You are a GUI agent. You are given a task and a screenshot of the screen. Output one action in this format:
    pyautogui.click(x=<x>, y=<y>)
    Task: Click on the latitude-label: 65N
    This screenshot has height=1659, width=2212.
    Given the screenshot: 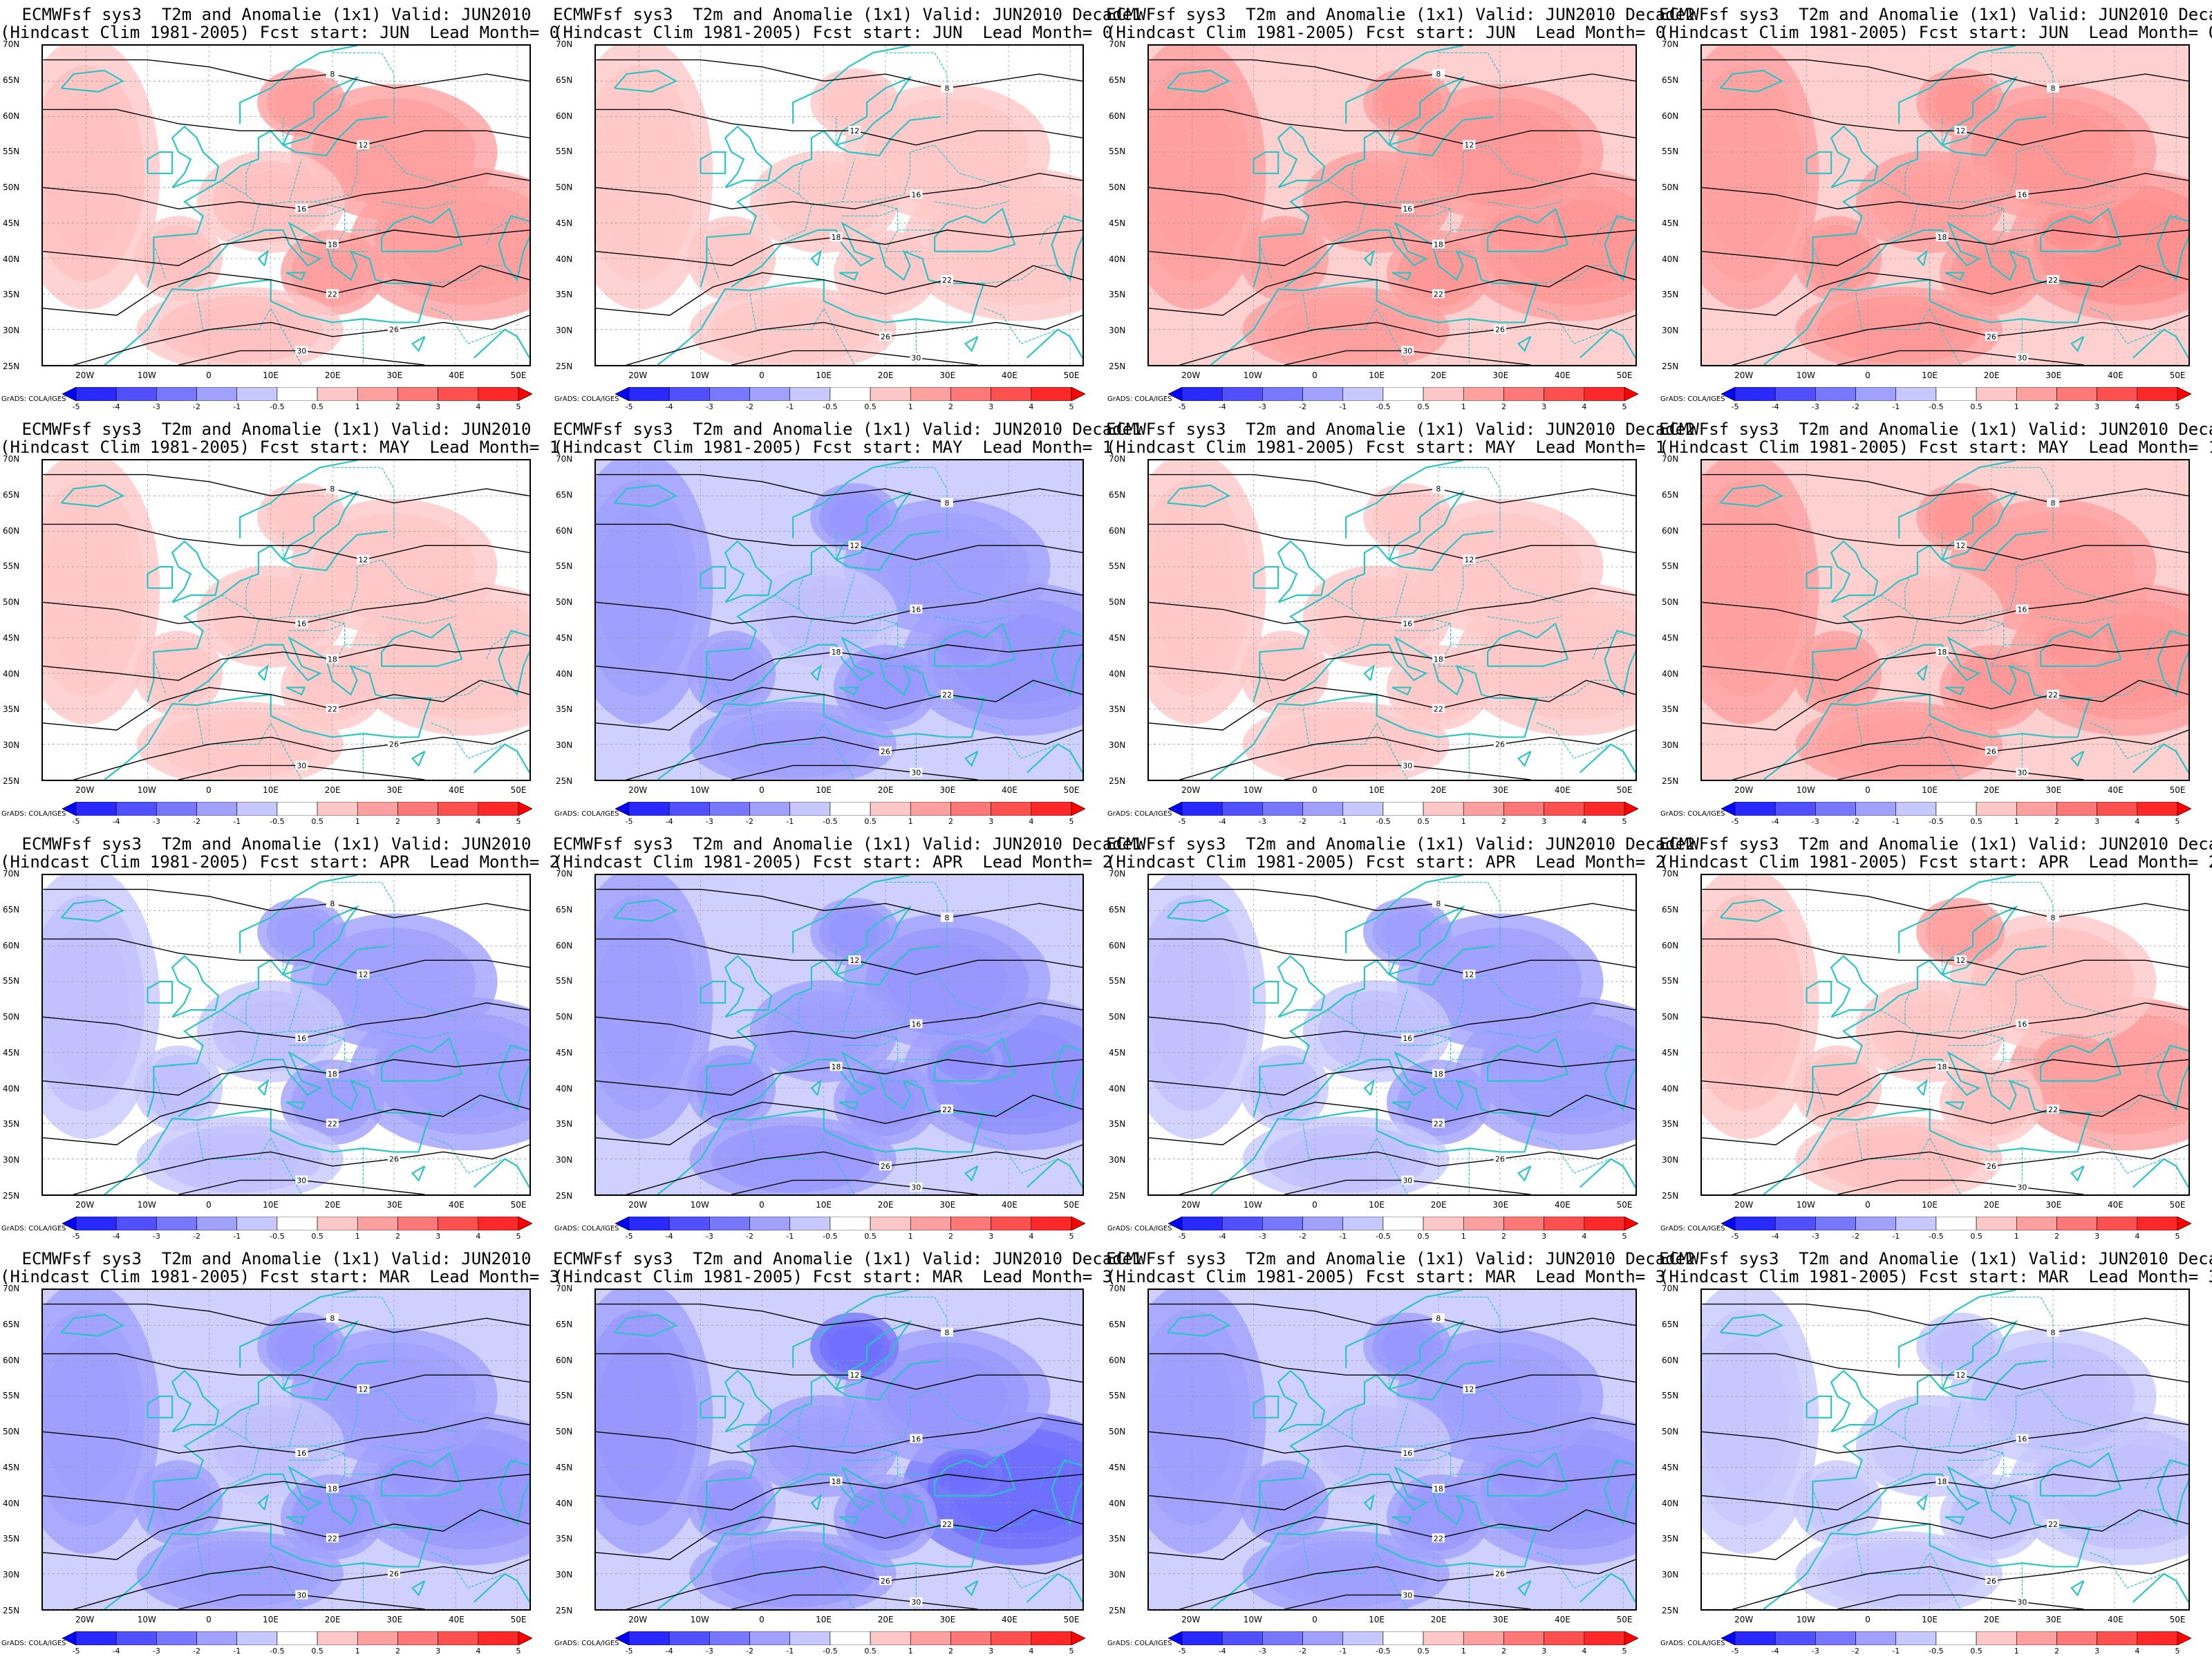 What is the action you would take?
    pyautogui.click(x=1671, y=80)
    